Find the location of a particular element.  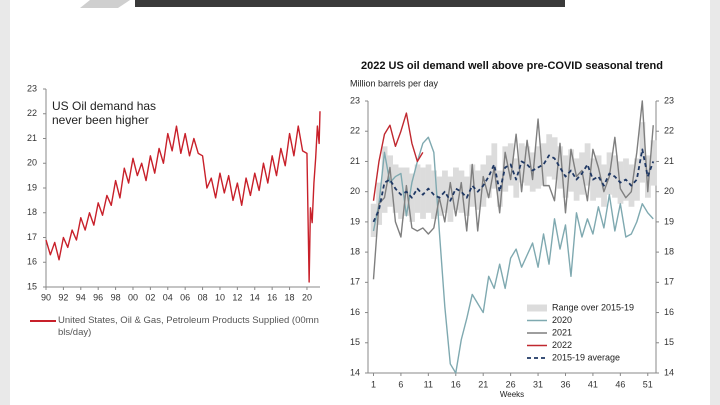

y2-tick-label: 19 is located at coordinates (669, 221).